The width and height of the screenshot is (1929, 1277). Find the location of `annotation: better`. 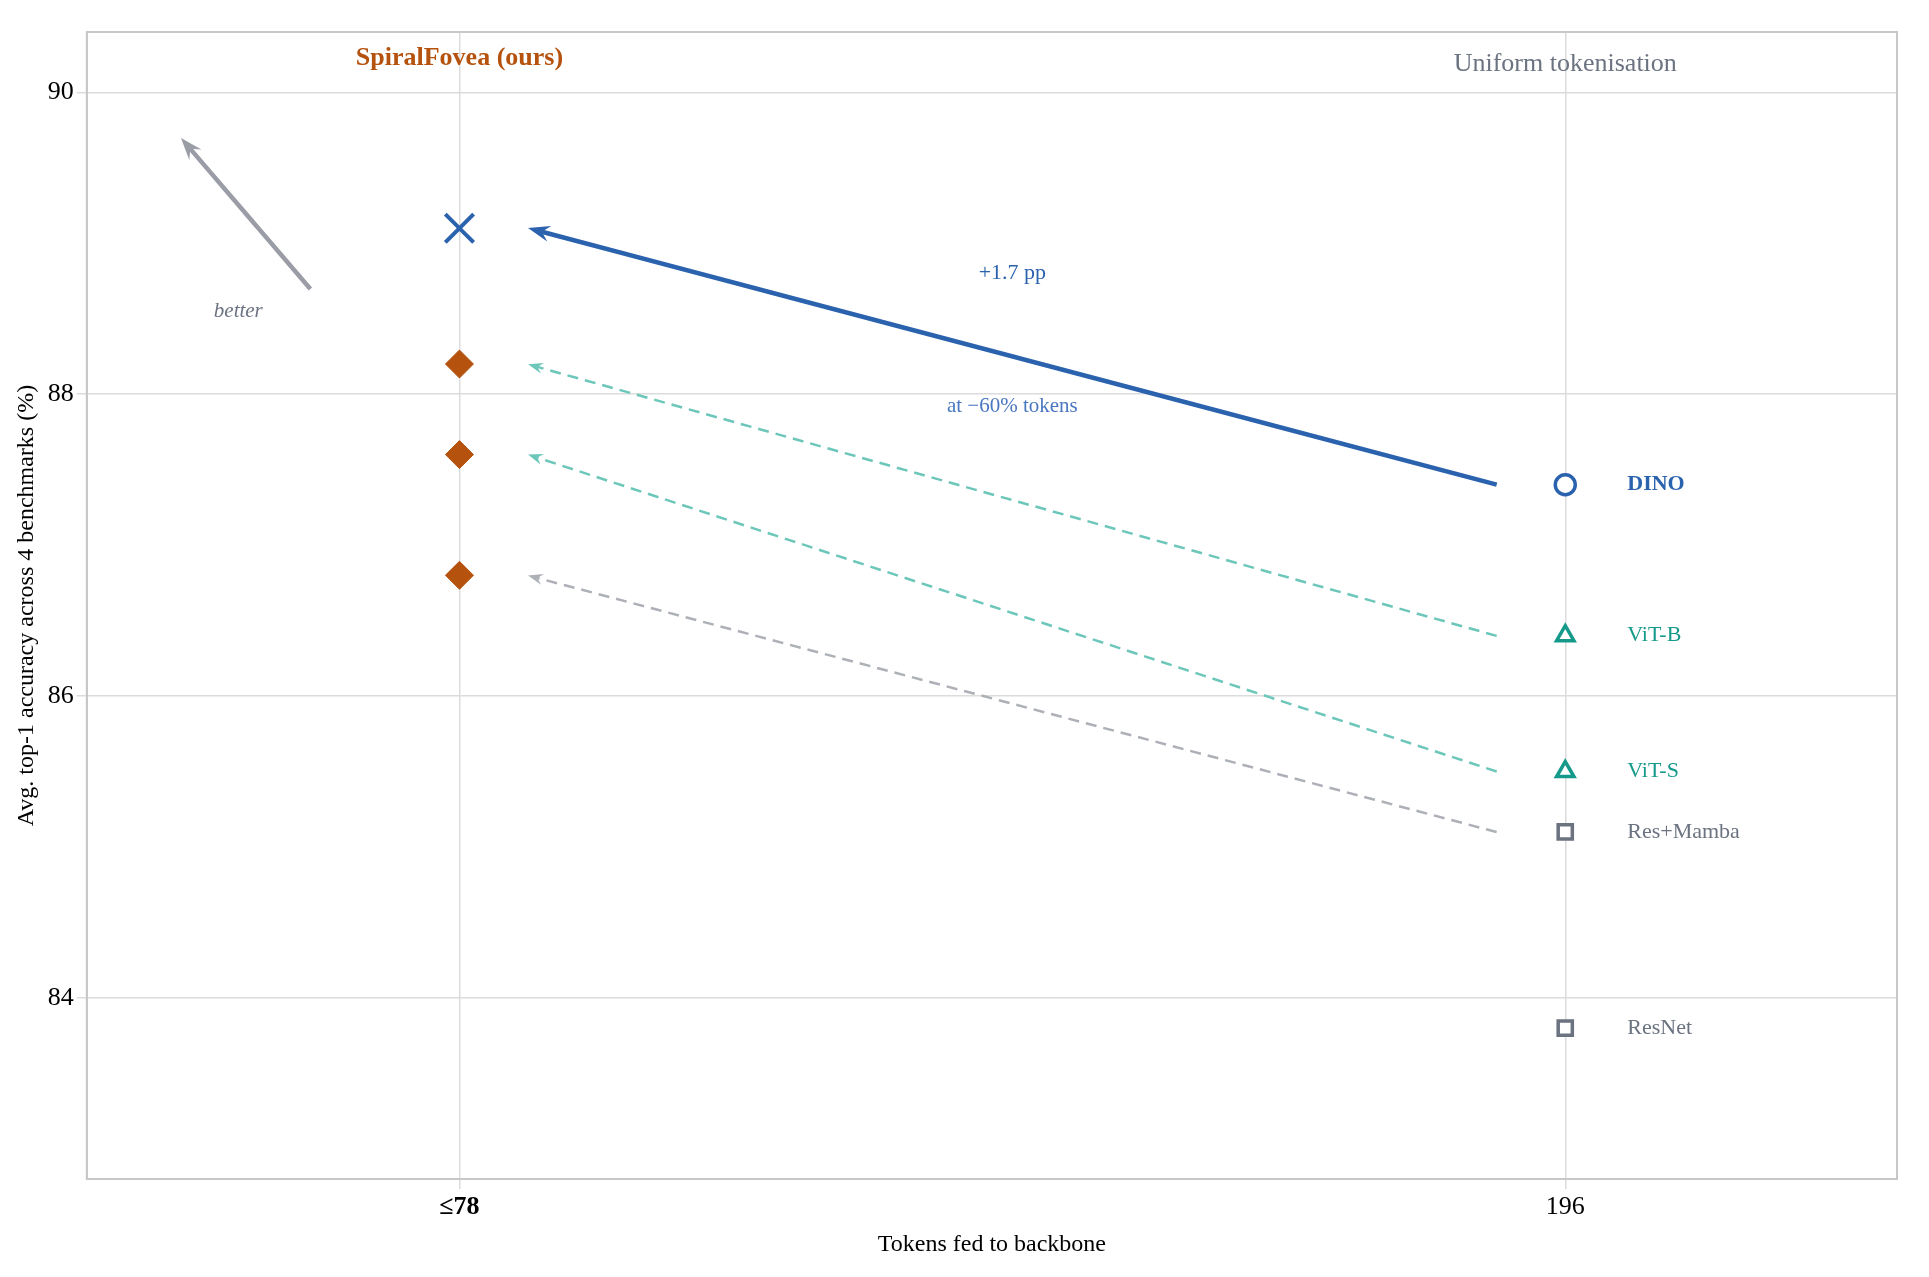

annotation: better is located at coordinates (238, 309).